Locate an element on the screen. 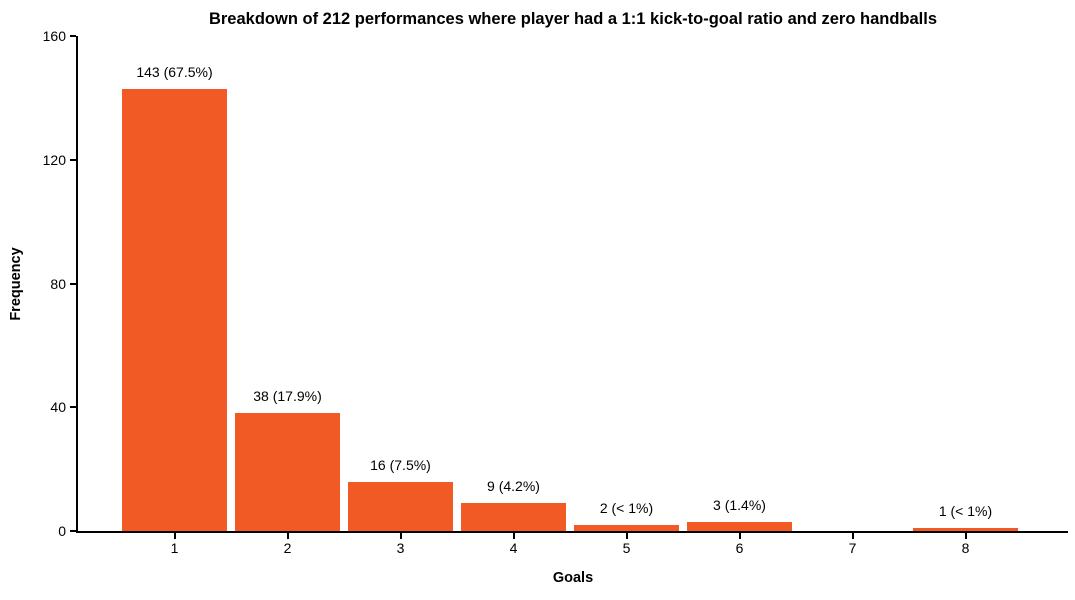 The width and height of the screenshot is (1075, 600). x-axis-line is located at coordinates (572, 532).